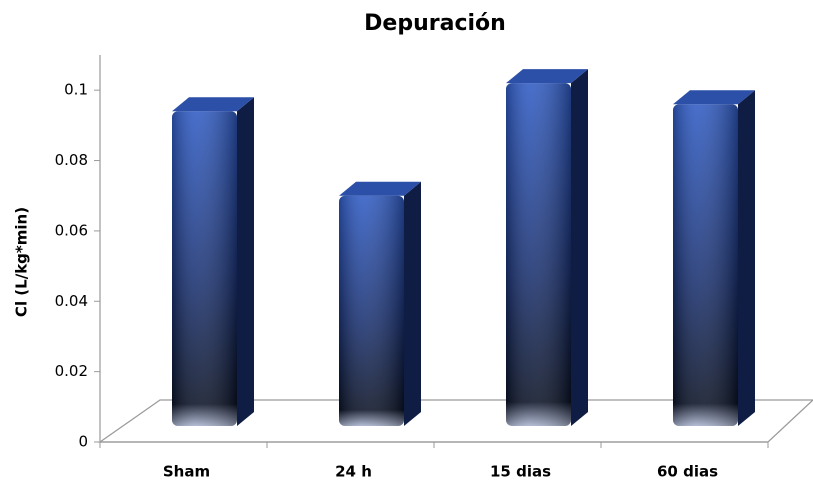  Describe the element at coordinates (186, 472) in the screenshot. I see `x-tick-label: Sham` at that location.